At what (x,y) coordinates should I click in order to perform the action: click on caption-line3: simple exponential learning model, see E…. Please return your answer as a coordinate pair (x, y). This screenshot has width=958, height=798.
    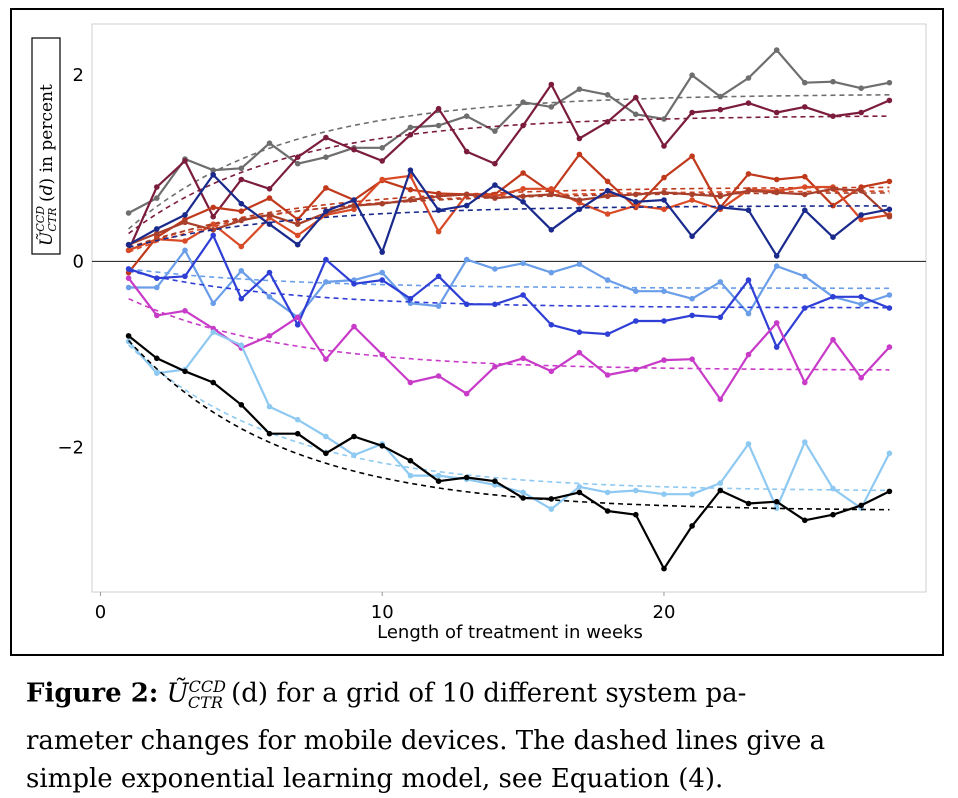
    Looking at the image, I should click on (375, 778).